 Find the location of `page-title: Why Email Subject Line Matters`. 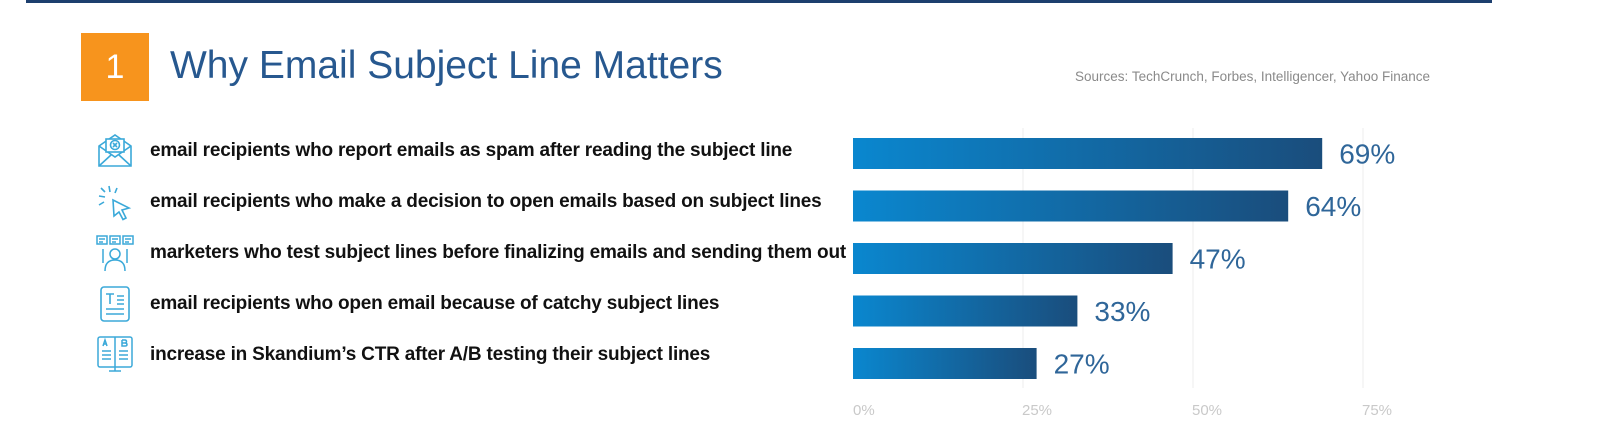

page-title: Why Email Subject Line Matters is located at coordinates (446, 65).